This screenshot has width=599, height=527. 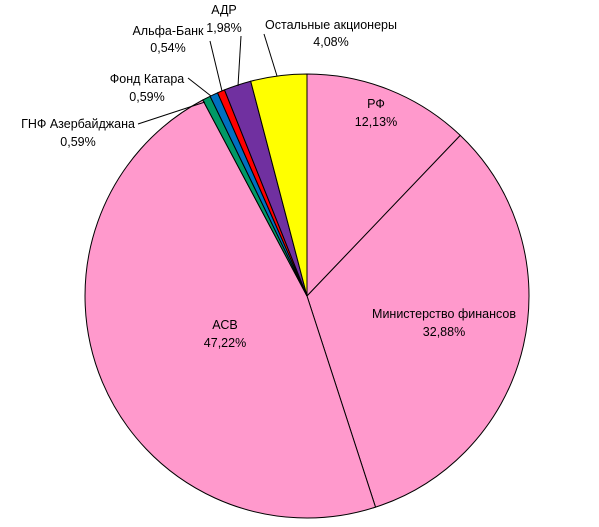 What do you see at coordinates (444, 314) in the screenshot?
I see `slice-name-label: Министерство финансов` at bounding box center [444, 314].